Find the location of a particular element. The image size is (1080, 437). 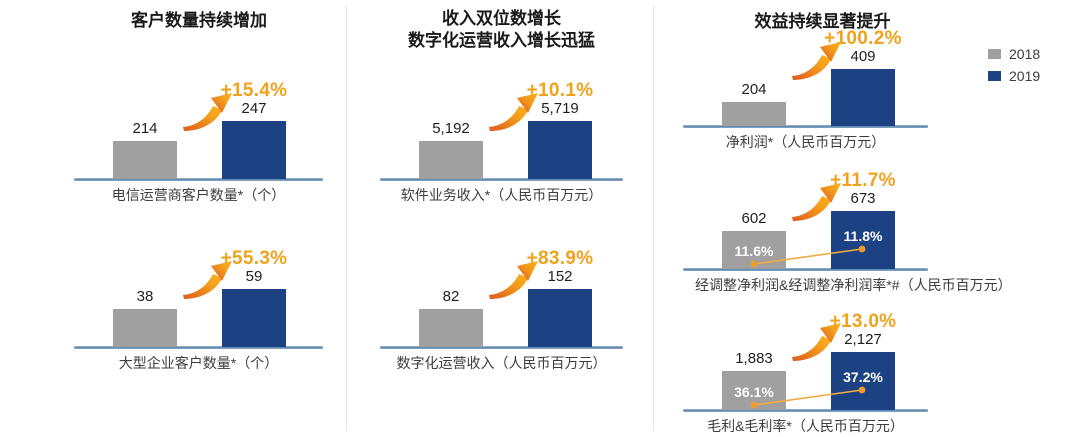

x-axis-label: 大型企业客户数量*（个） is located at coordinates (198, 363).